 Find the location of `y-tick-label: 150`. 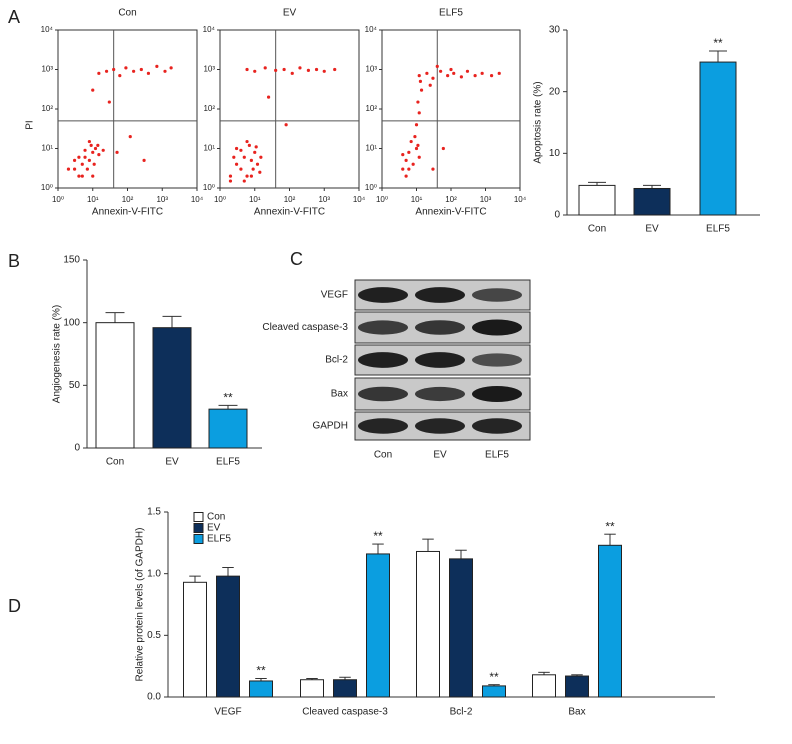

y-tick-label: 150 is located at coordinates (71, 260).